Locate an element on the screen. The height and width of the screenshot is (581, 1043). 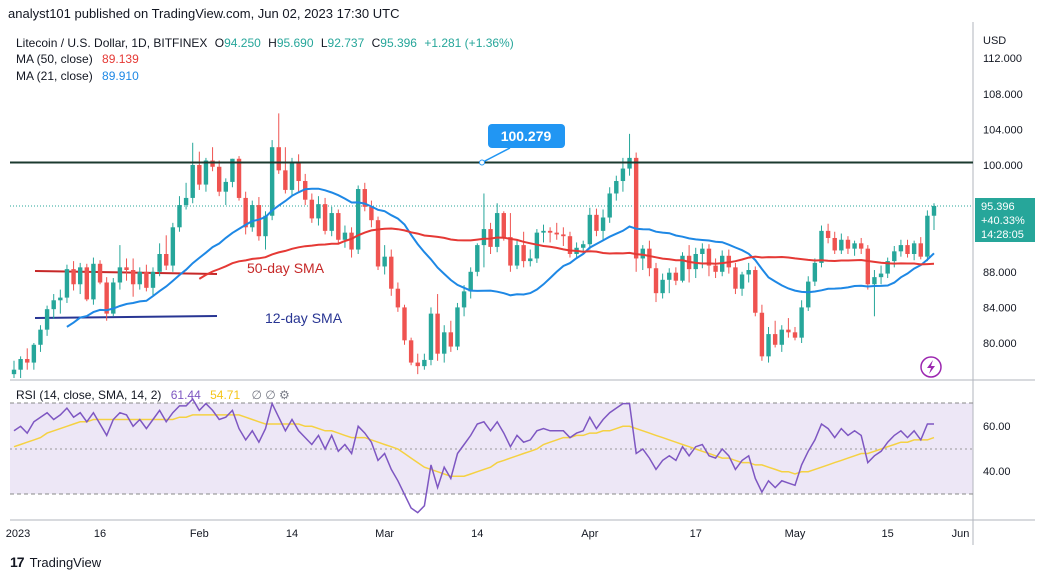
time-axis-label: Feb is located at coordinates (199, 534).